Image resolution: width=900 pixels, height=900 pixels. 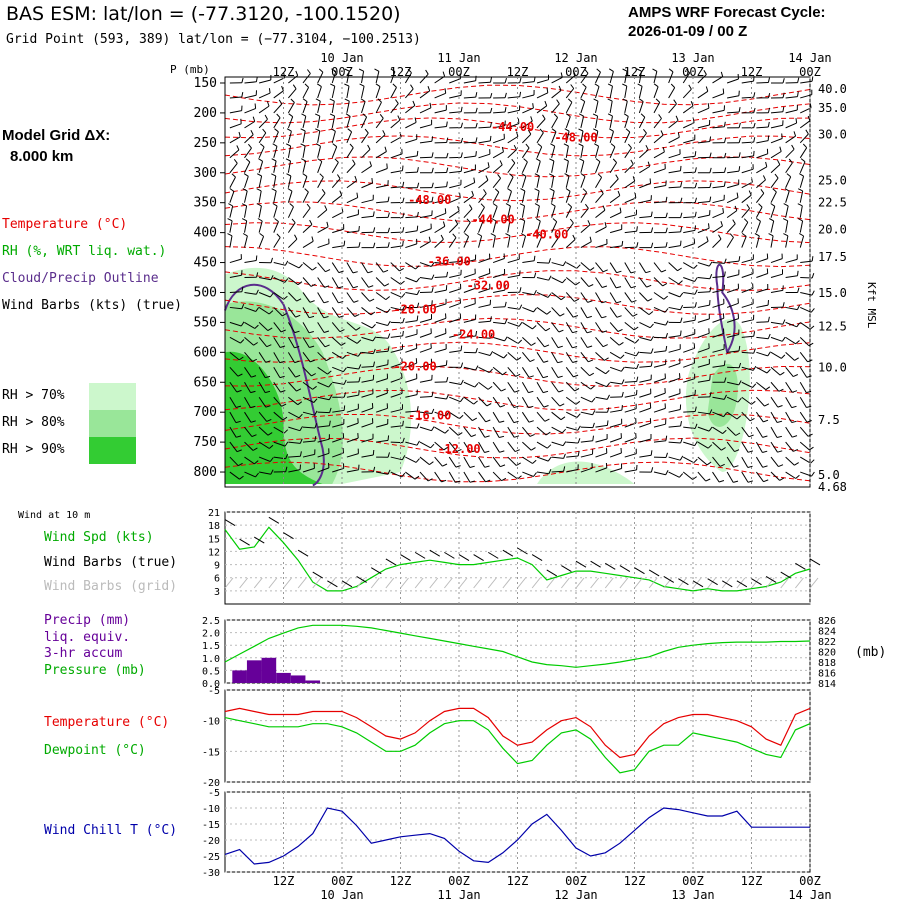 What do you see at coordinates (205, 352) in the screenshot?
I see `pressure-tick-label: 600` at bounding box center [205, 352].